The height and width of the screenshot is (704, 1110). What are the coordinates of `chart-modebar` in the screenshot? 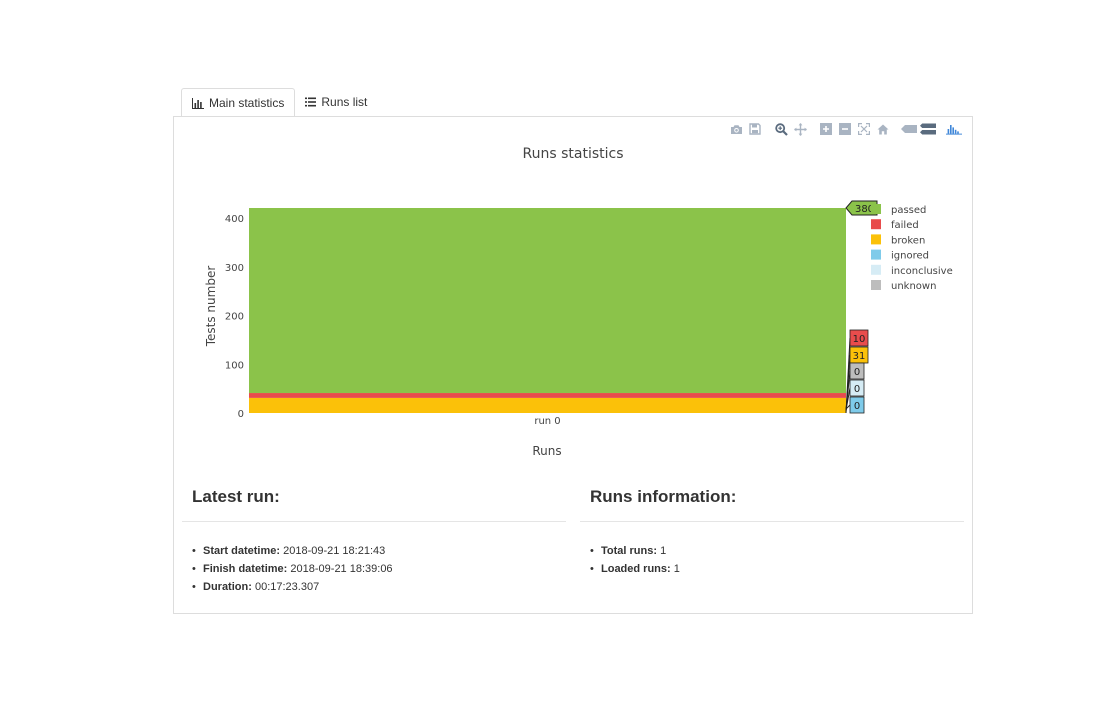 It's located at (843, 129).